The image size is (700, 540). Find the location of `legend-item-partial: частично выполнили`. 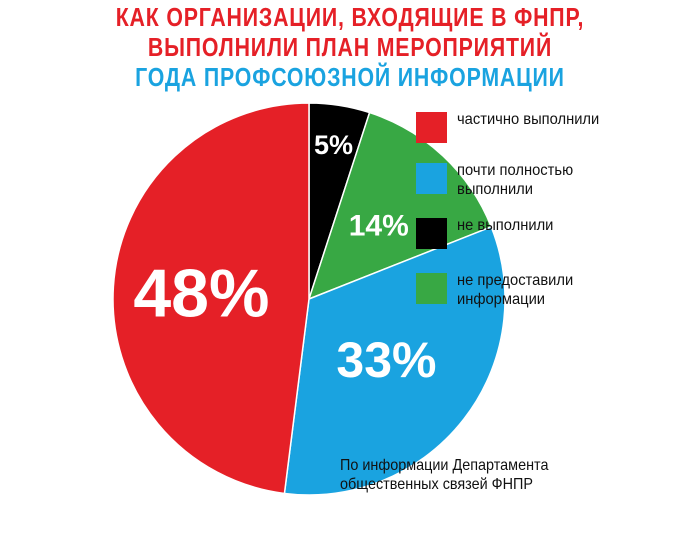

legend-item-partial: частично выполнили is located at coordinates (516, 126).